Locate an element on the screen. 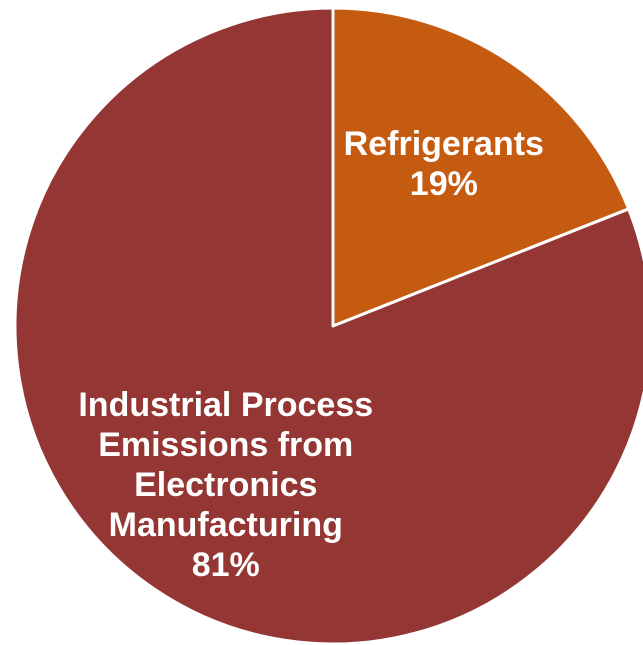 The height and width of the screenshot is (645, 643). slice-value-label: 19% is located at coordinates (444, 184).